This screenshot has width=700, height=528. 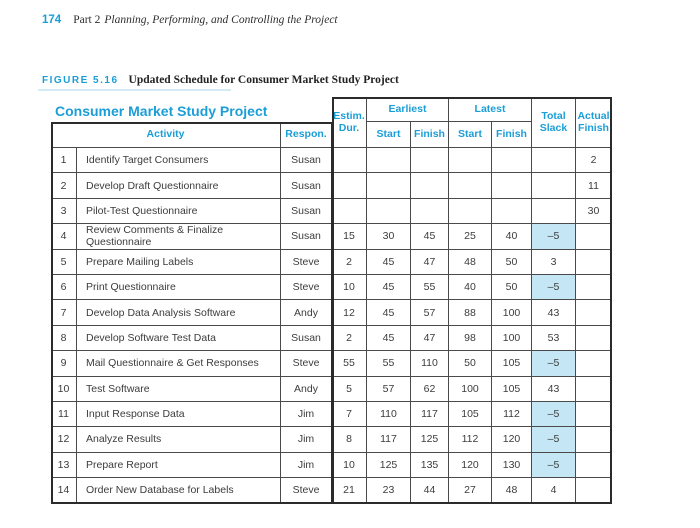 I want to click on cell-activity: Prepare Report, so click(x=179, y=465).